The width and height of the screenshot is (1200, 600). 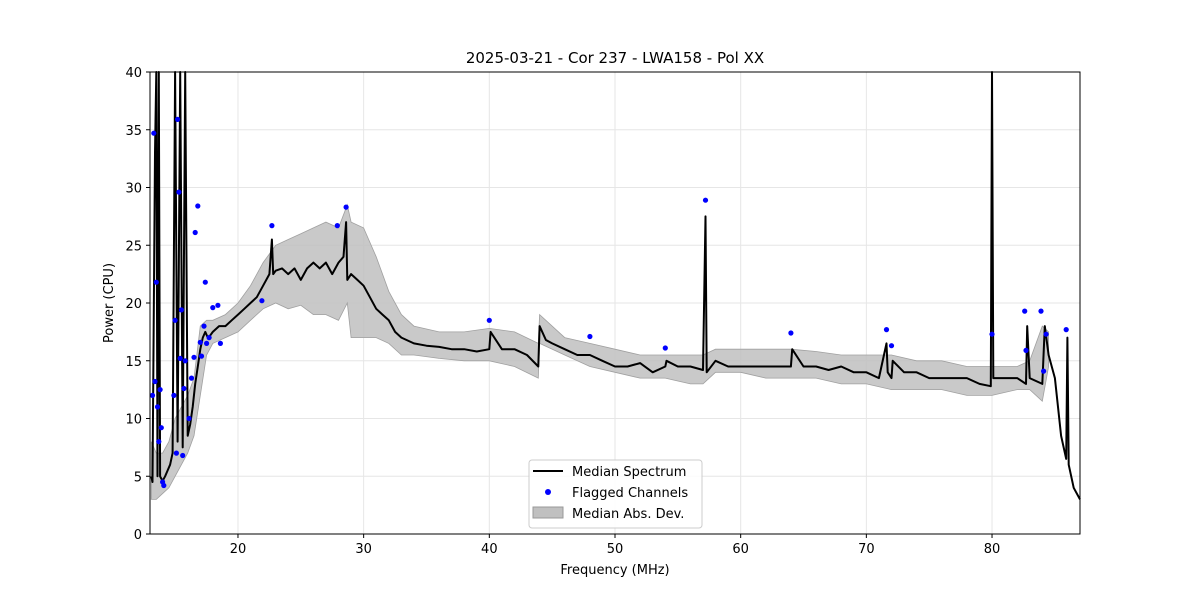 I want to click on y-tick-label: 35, so click(x=133, y=131).